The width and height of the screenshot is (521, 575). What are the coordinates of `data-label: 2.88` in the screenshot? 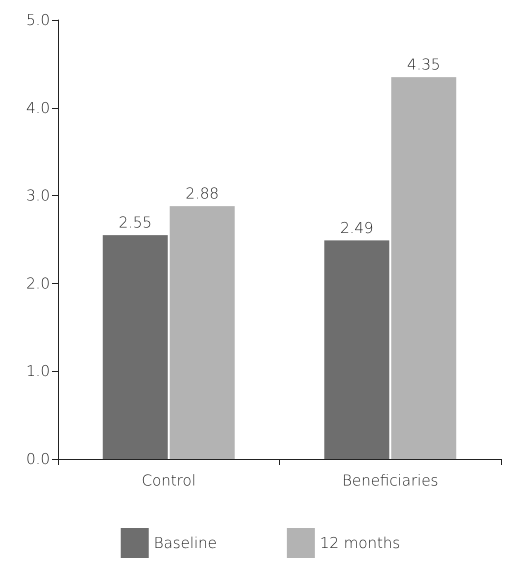 It's located at (202, 193).